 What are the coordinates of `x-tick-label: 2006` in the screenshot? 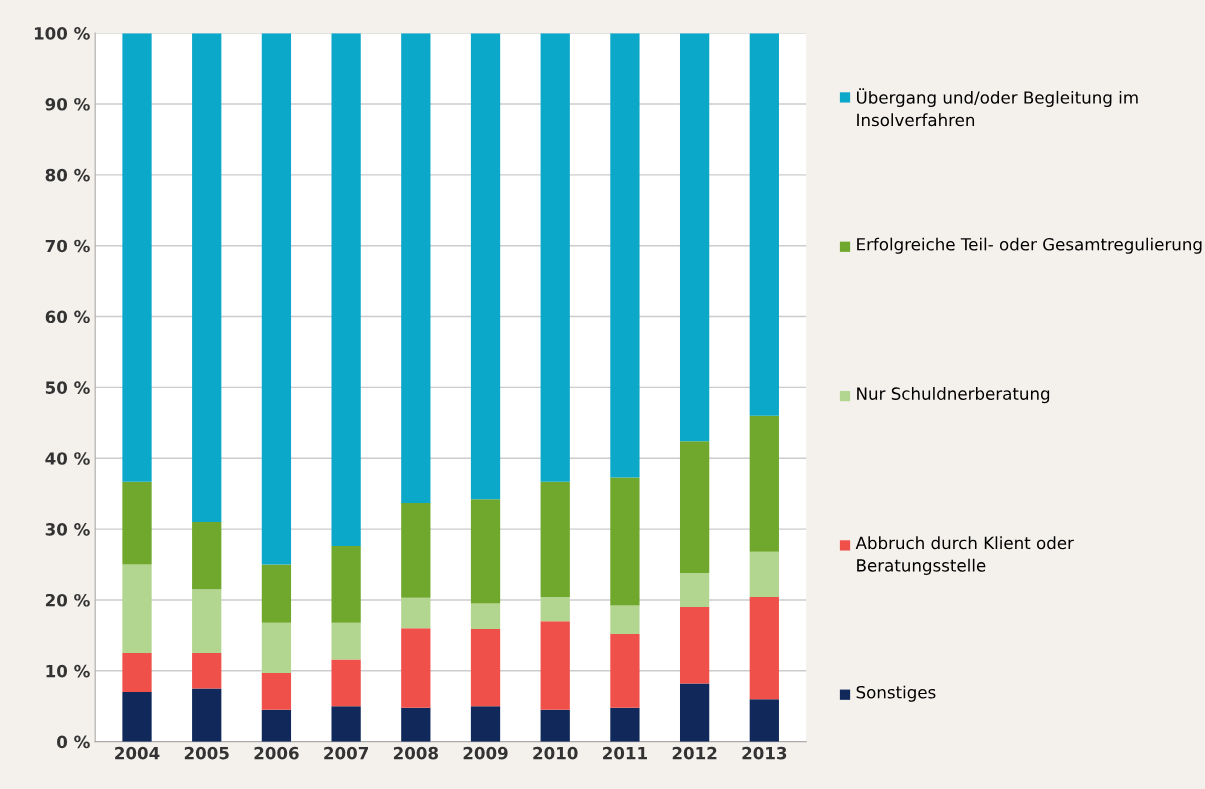 It's located at (276, 753).